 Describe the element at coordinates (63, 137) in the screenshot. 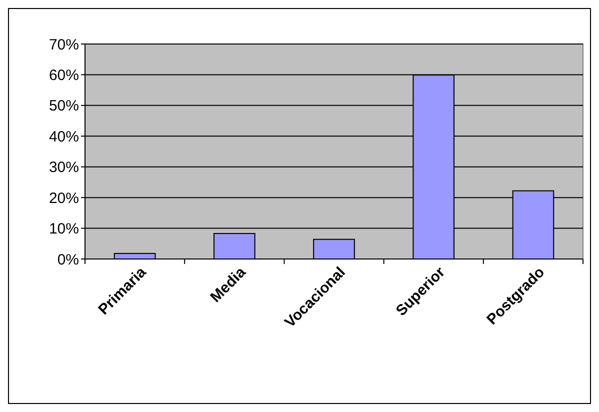

I see `y-tick-label: 40%` at that location.